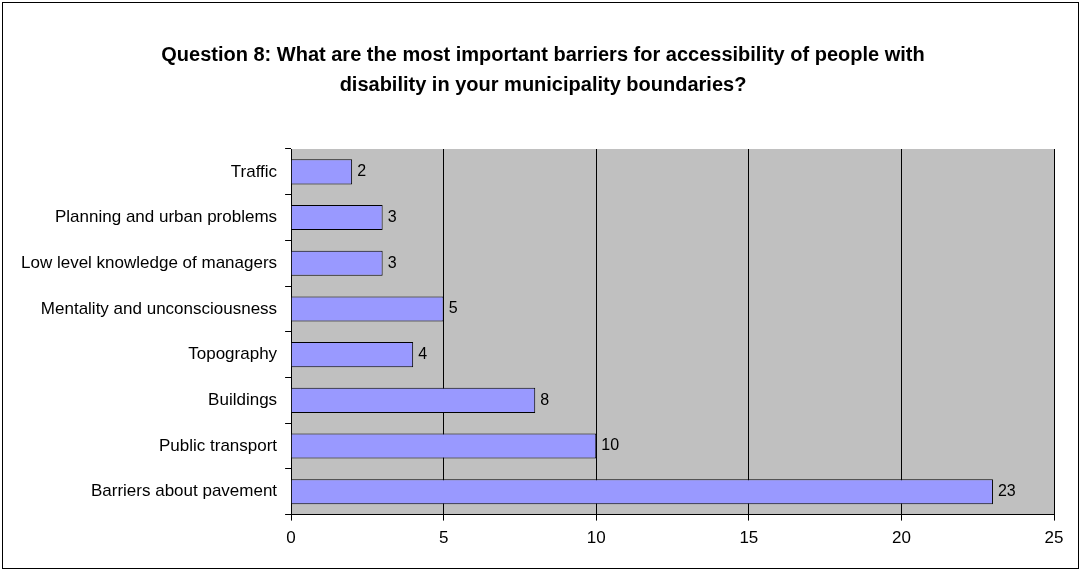 This screenshot has width=1081, height=571. Describe the element at coordinates (596, 538) in the screenshot. I see `x-tick-label: 10` at that location.